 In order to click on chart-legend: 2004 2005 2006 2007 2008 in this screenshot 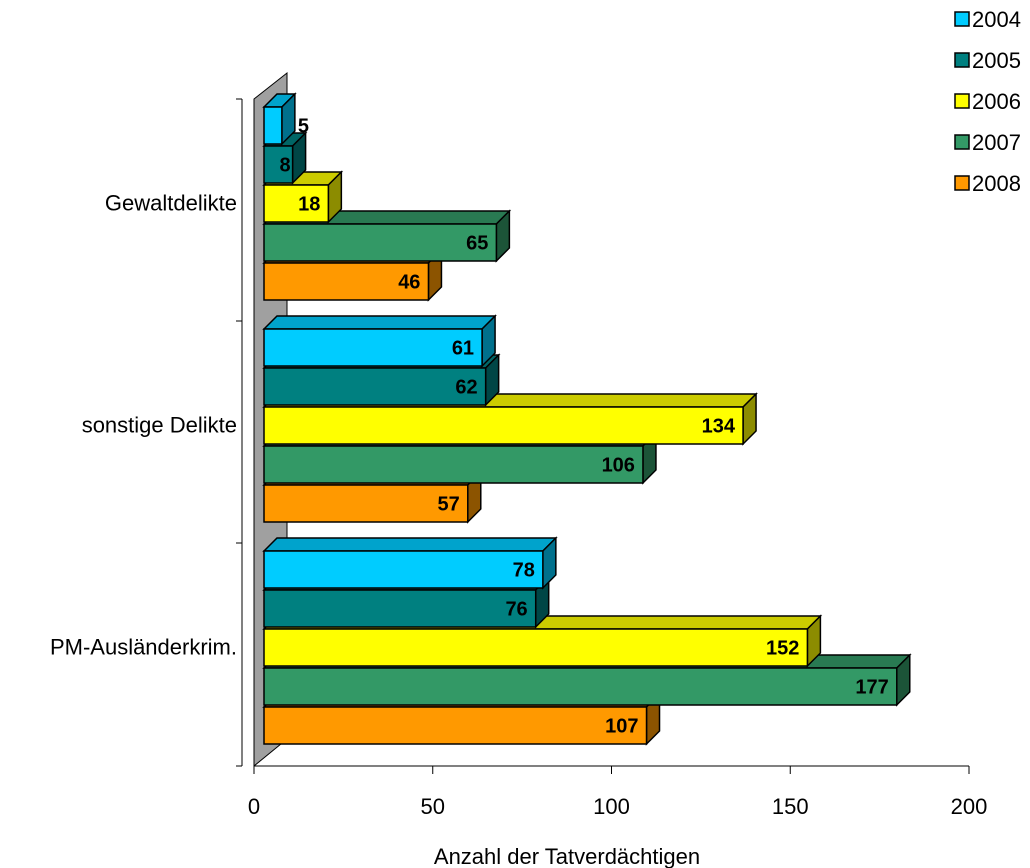, I will do `click(987, 101)`.